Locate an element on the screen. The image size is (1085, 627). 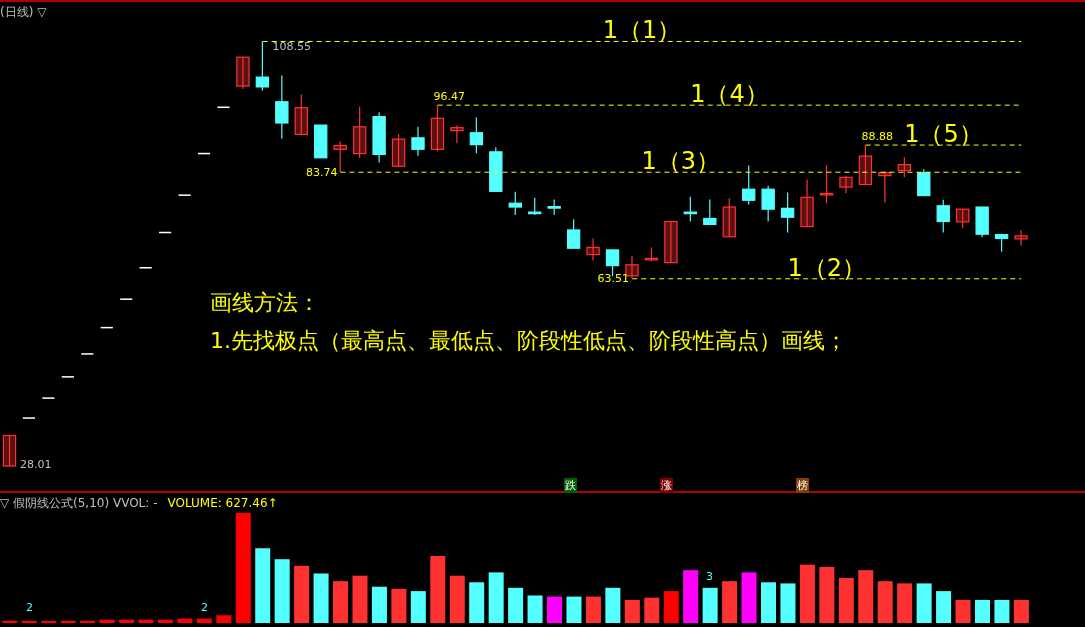
chart-title: ▽ 假阴线公式(5,10) VVOL: - is located at coordinates (79, 503).